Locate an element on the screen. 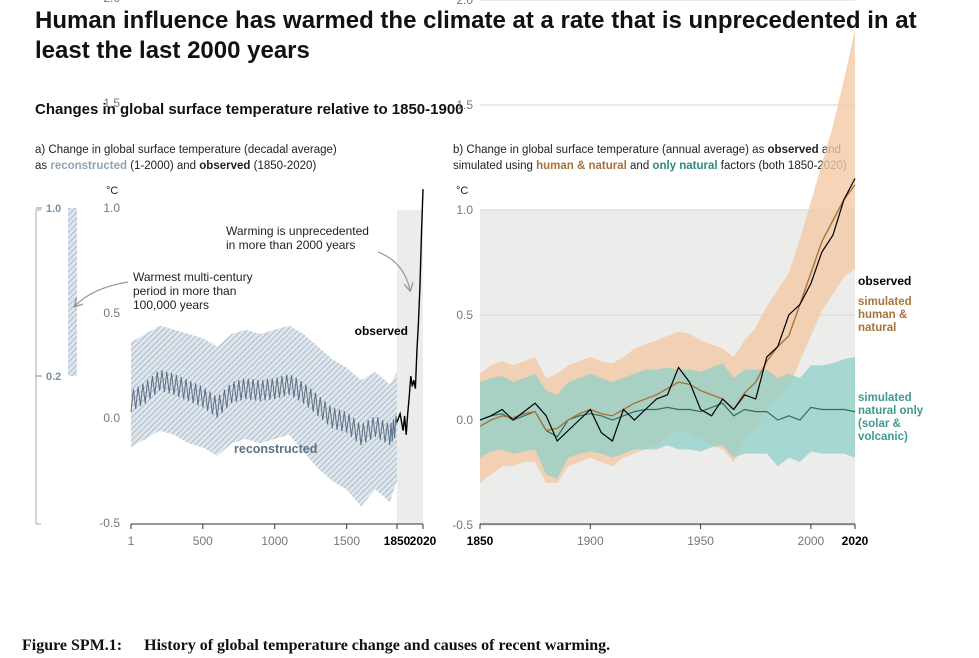  warmest-period-bar is located at coordinates (72, 292).